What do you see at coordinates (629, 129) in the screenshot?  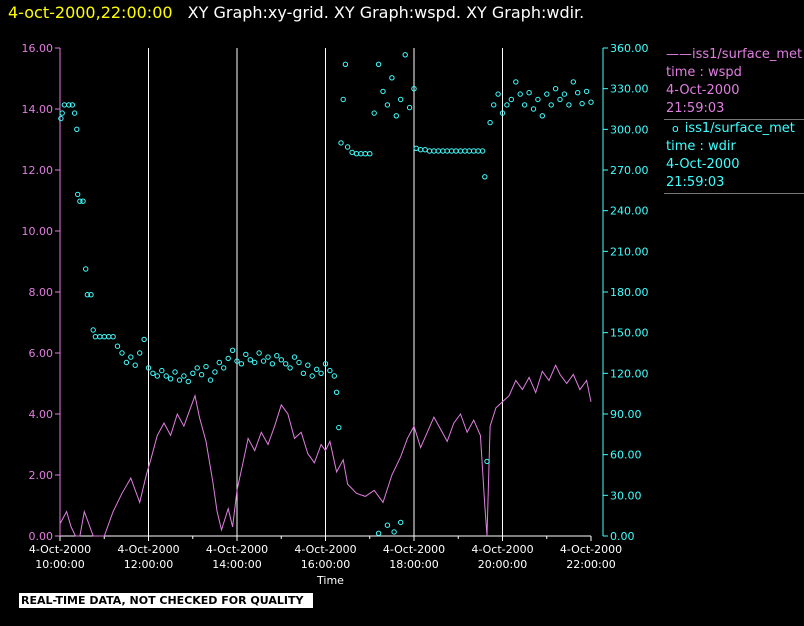 I see `right-tick-label: 300.00` at bounding box center [629, 129].